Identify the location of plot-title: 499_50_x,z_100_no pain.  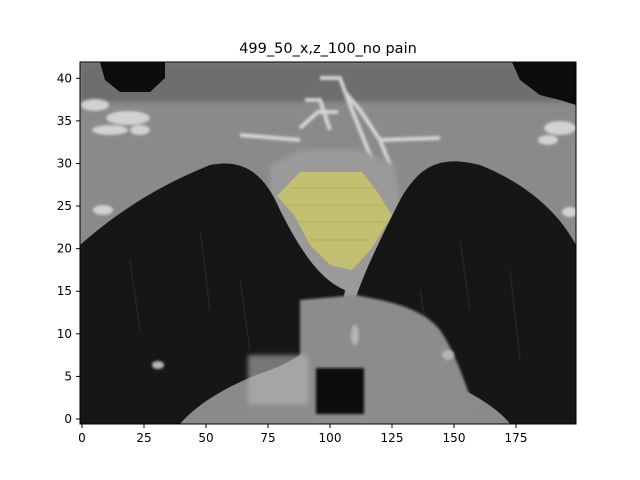
(328, 49).